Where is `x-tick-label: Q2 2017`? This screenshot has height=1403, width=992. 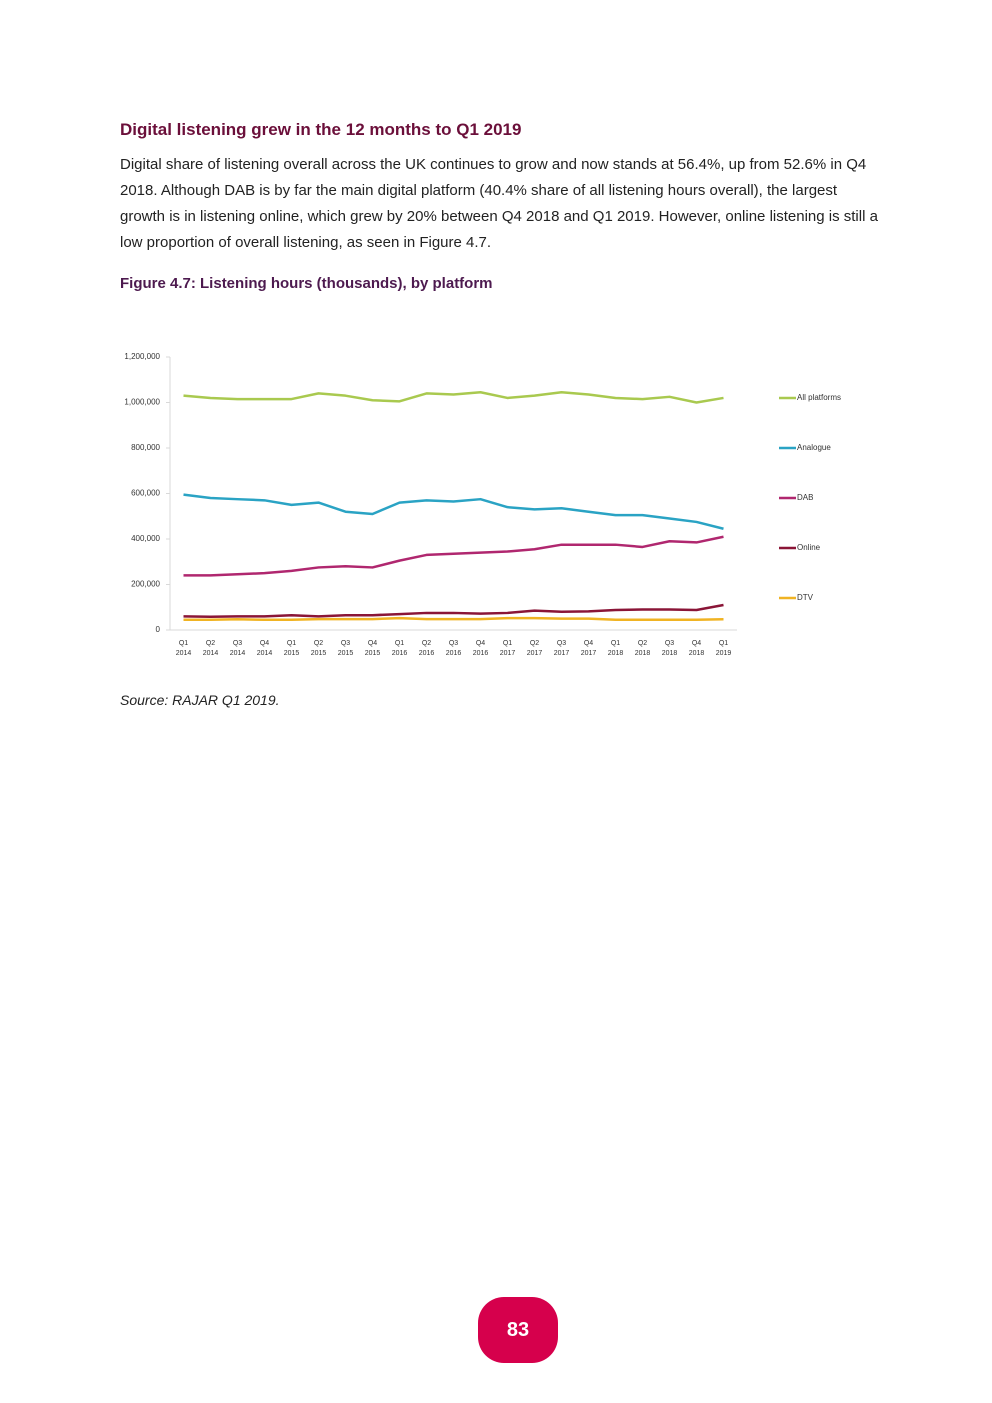 x-tick-label: Q2 2017 is located at coordinates (535, 648).